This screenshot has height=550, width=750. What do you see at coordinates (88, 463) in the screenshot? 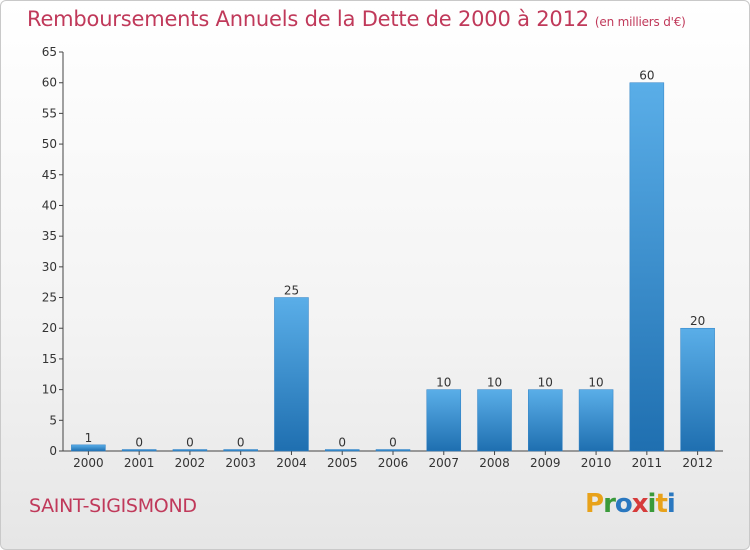
I see `x-tick-label: 2000` at bounding box center [88, 463].